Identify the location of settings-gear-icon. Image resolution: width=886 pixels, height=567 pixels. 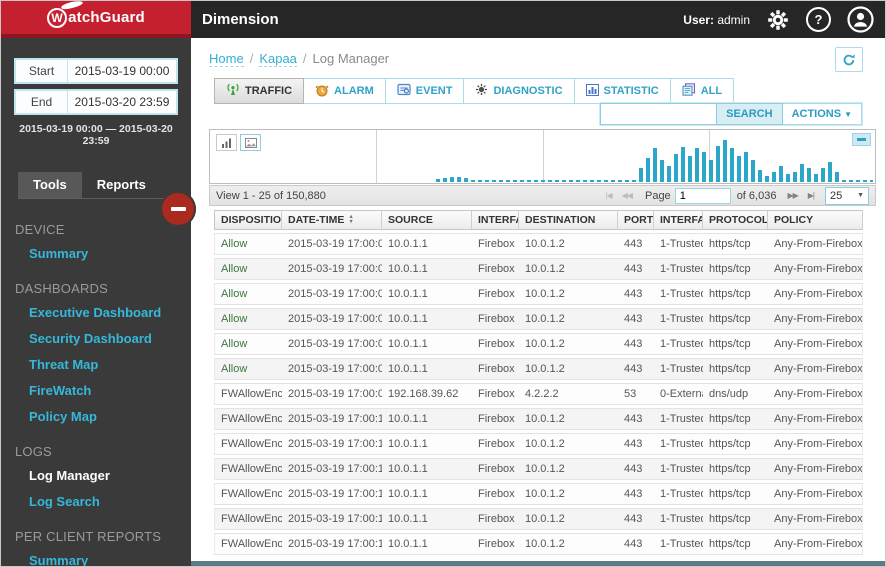
(778, 20).